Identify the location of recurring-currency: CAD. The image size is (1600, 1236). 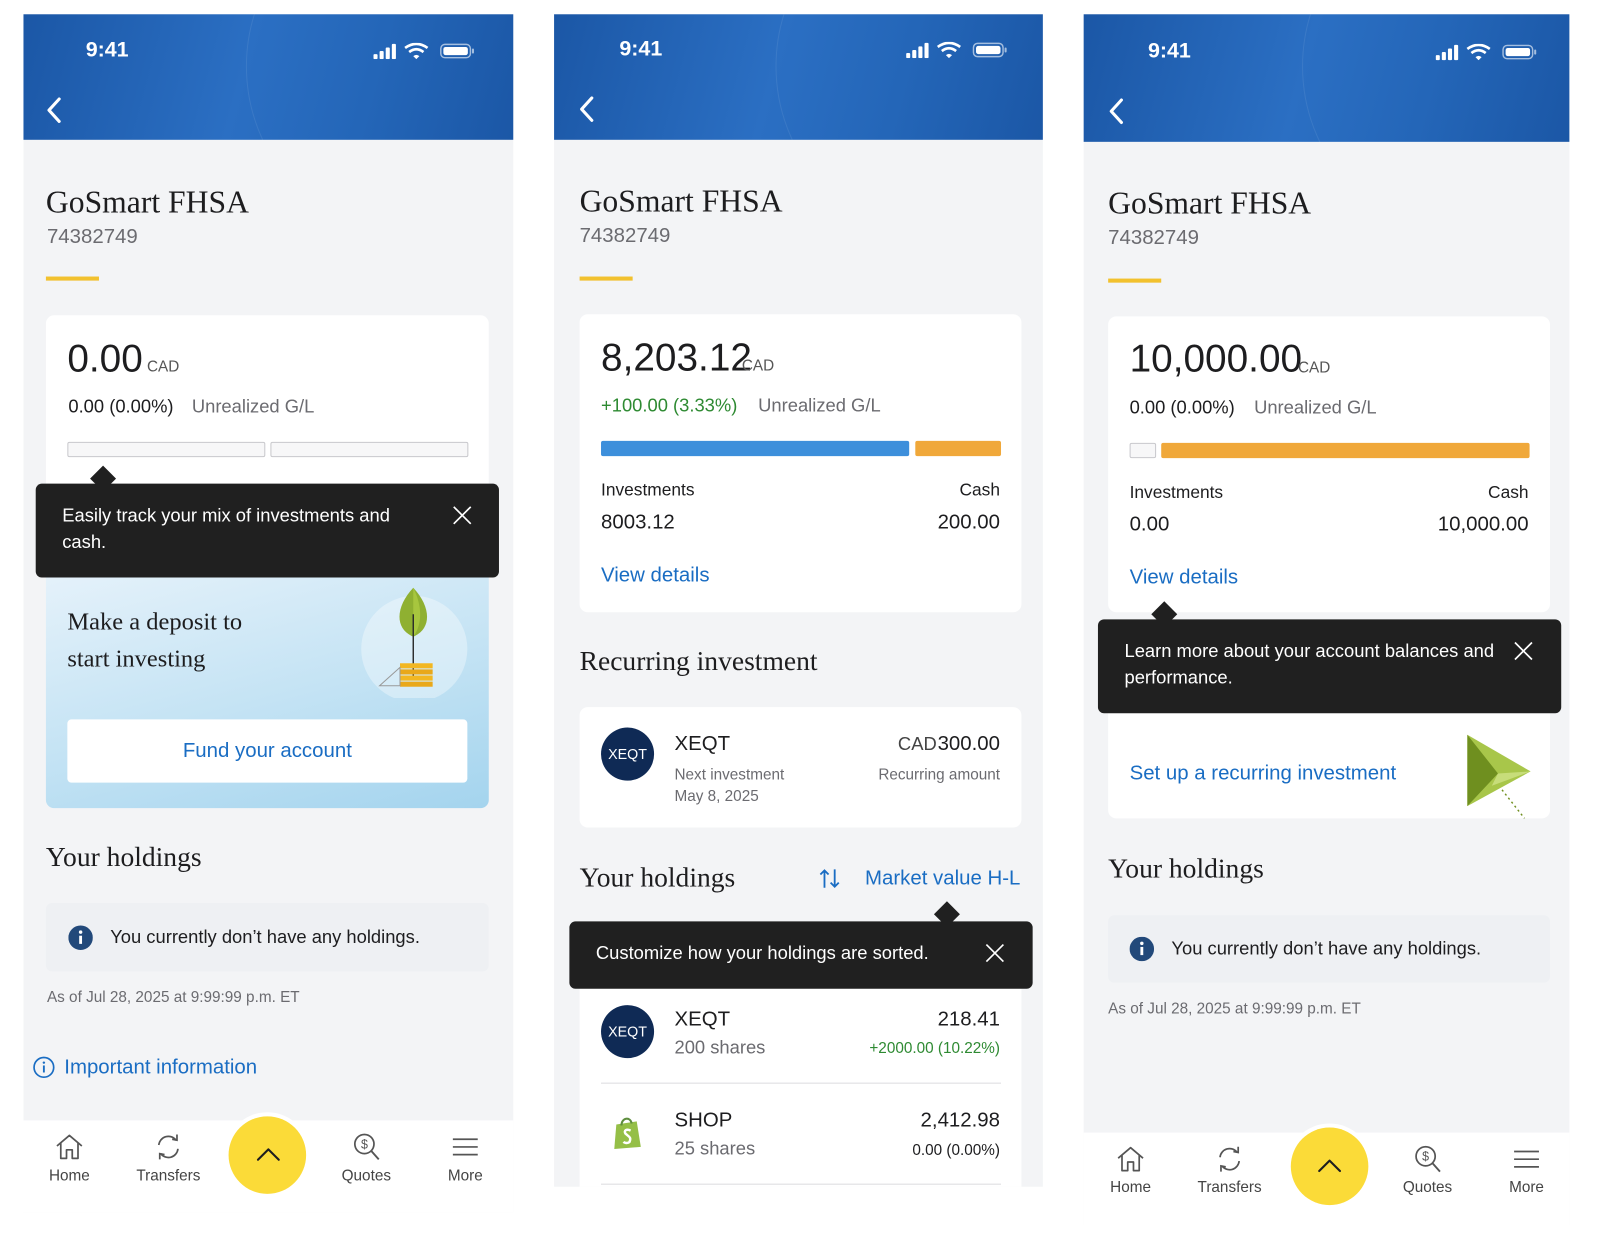
(917, 744).